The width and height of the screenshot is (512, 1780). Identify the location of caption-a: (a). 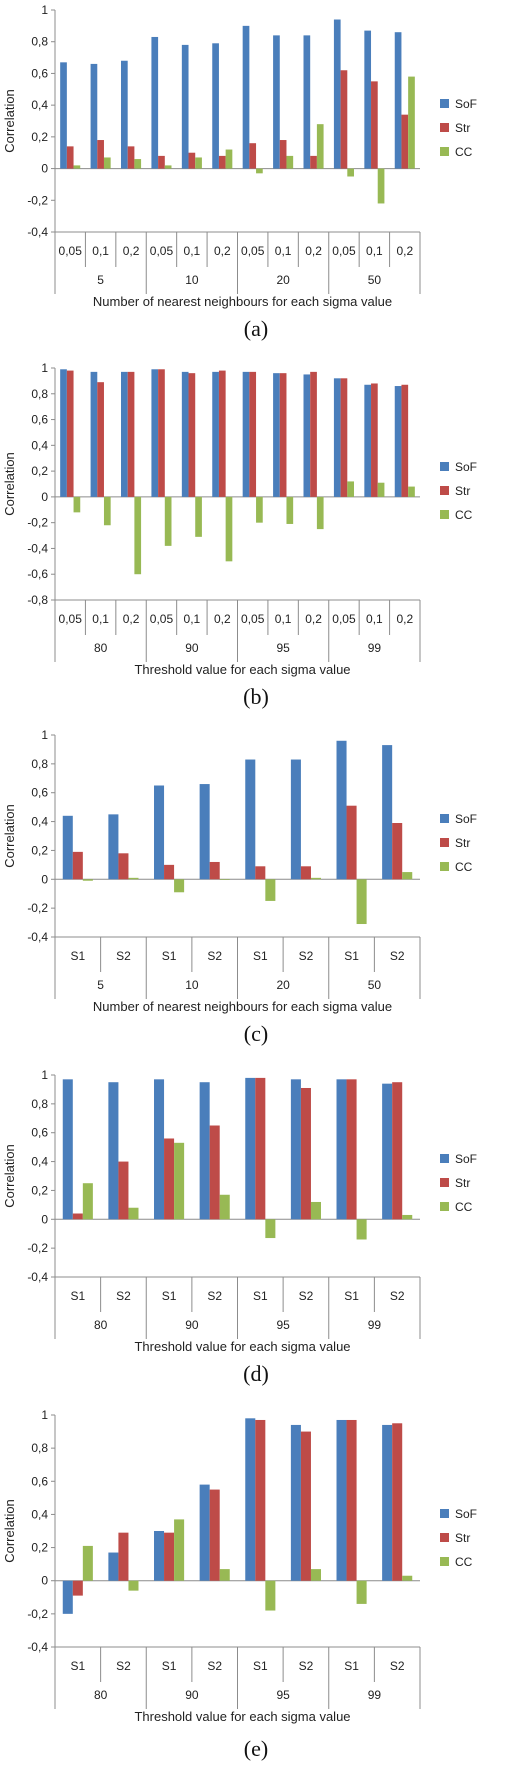
(256, 328).